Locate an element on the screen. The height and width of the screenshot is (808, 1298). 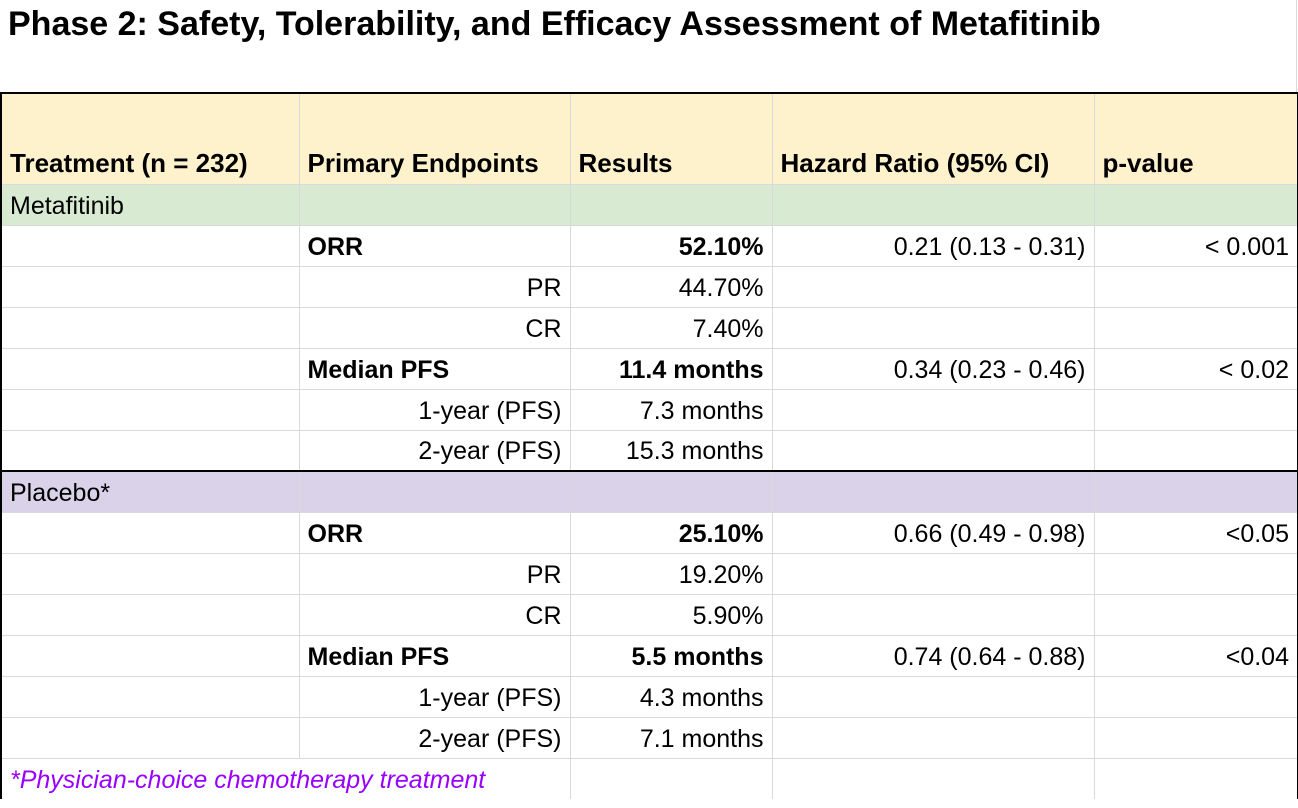
group-name-cell: Metafitinib is located at coordinates (150, 204).